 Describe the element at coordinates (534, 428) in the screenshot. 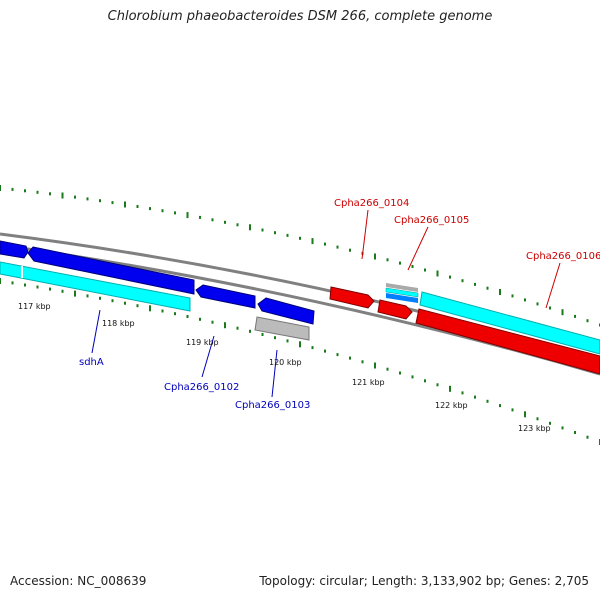

I see `scale-label: 123 kbp` at that location.